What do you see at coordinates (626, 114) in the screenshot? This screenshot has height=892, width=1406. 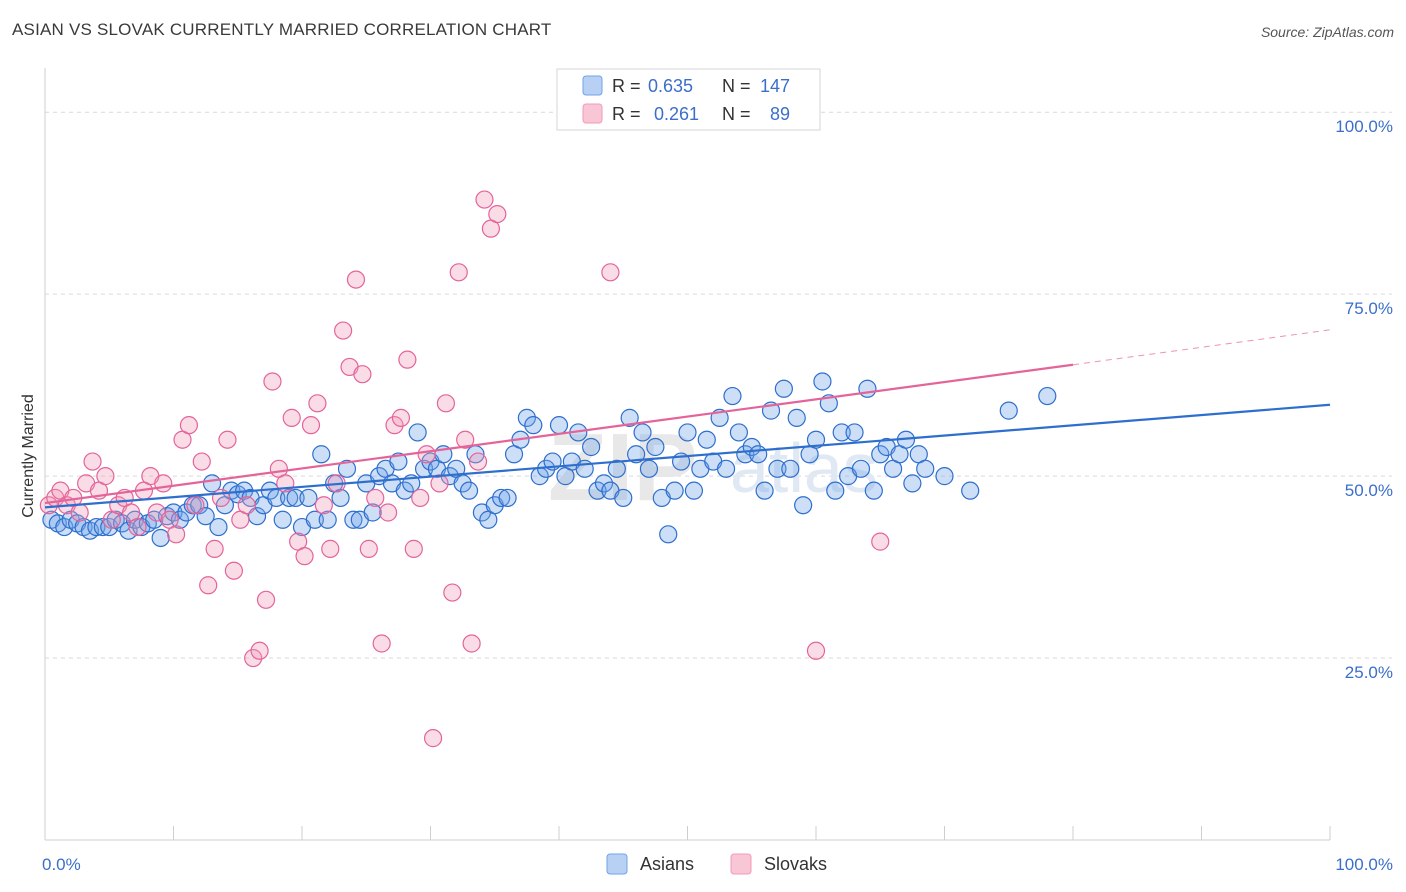 I see `legend-slovaks-r-label: R =` at bounding box center [626, 114].